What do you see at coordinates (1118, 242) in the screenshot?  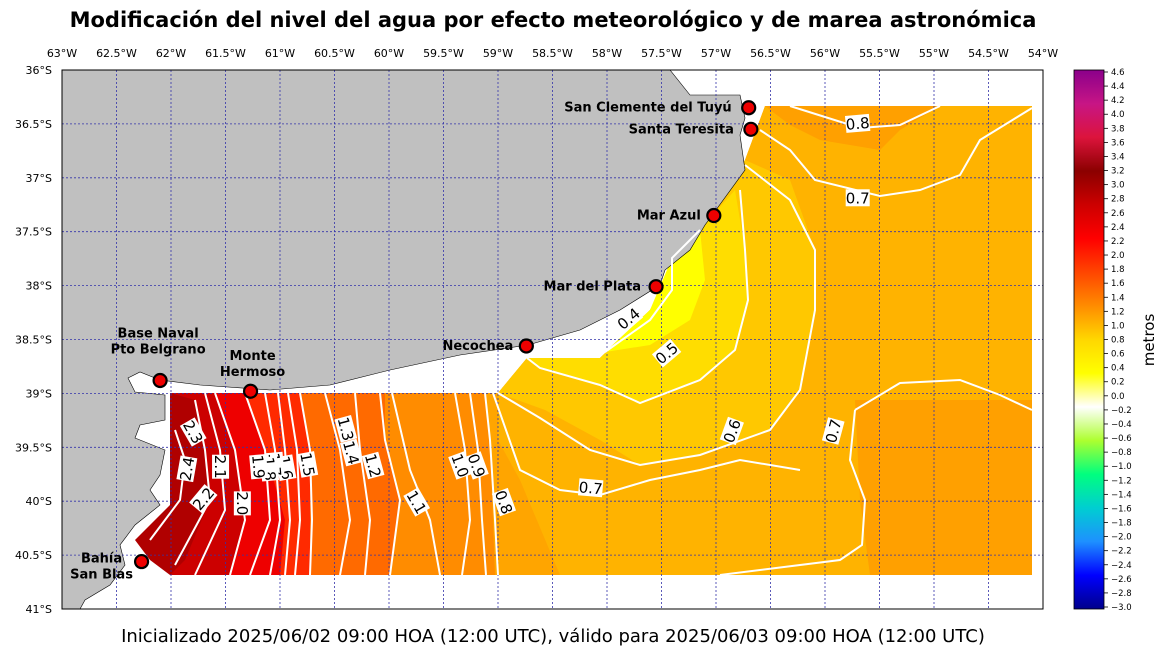 I see `colorbar-tick-label: 2.2` at bounding box center [1118, 242].